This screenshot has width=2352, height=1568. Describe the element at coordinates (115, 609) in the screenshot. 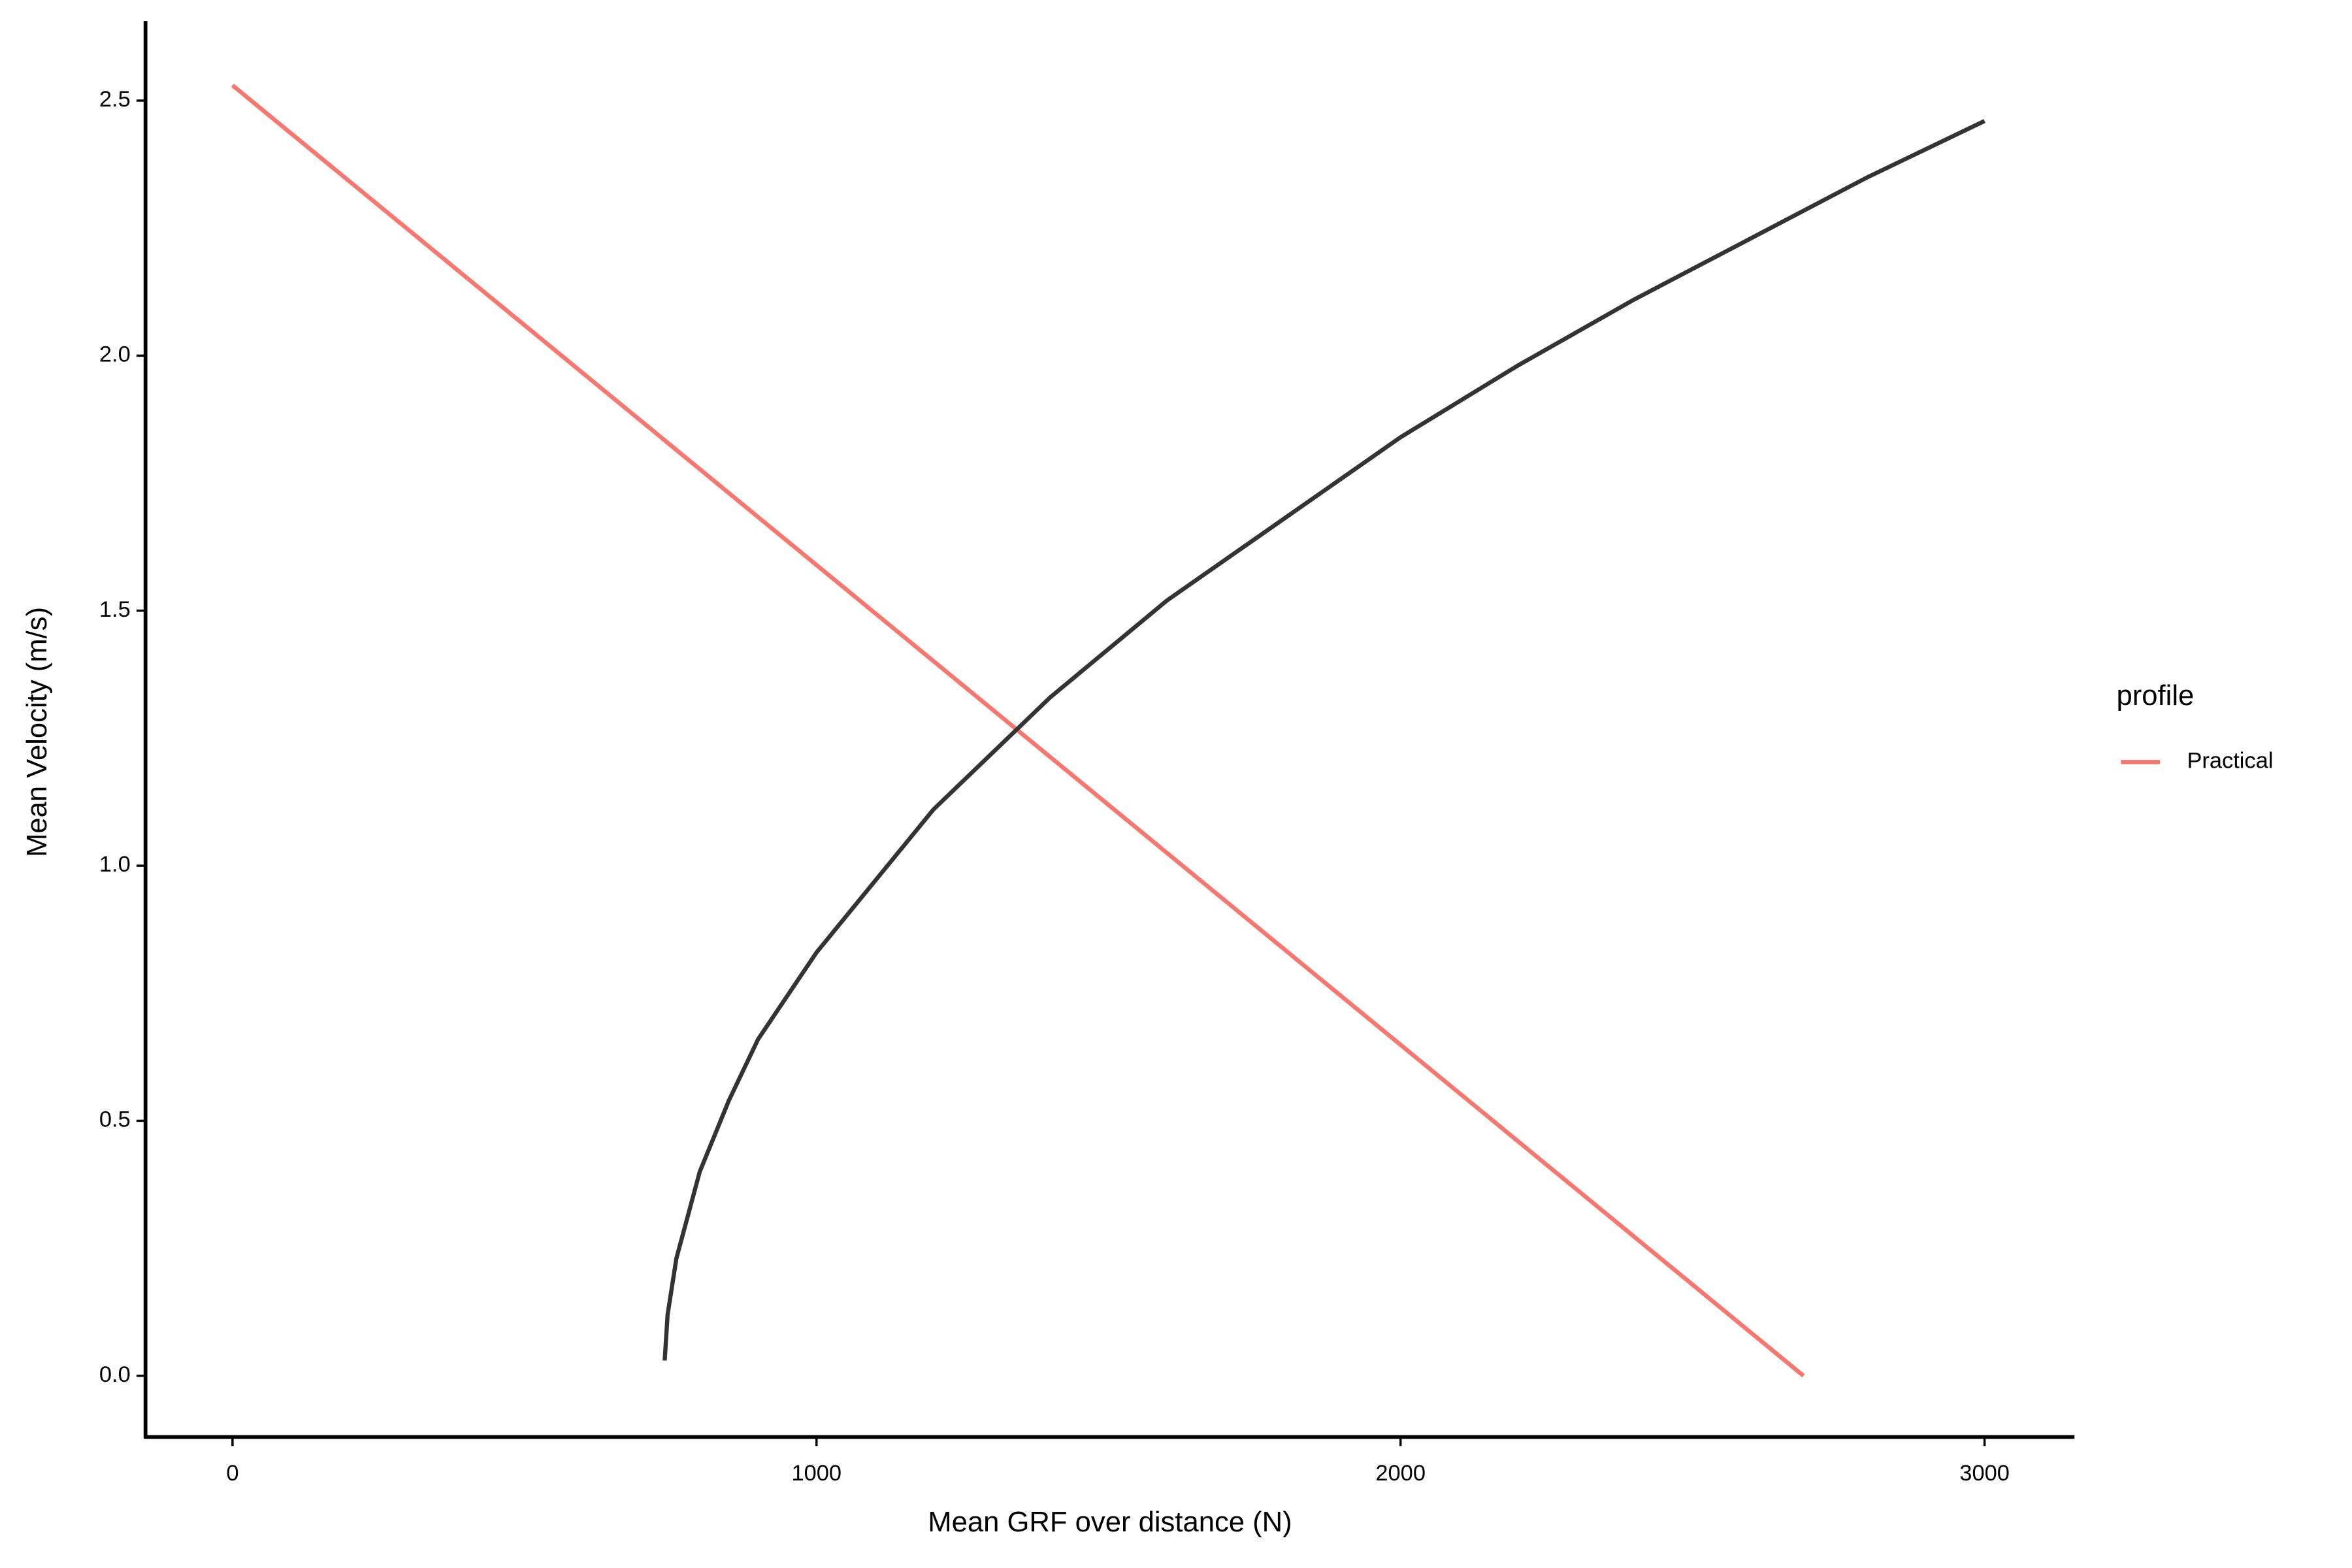

I see `y-tick-label: 1.5` at that location.